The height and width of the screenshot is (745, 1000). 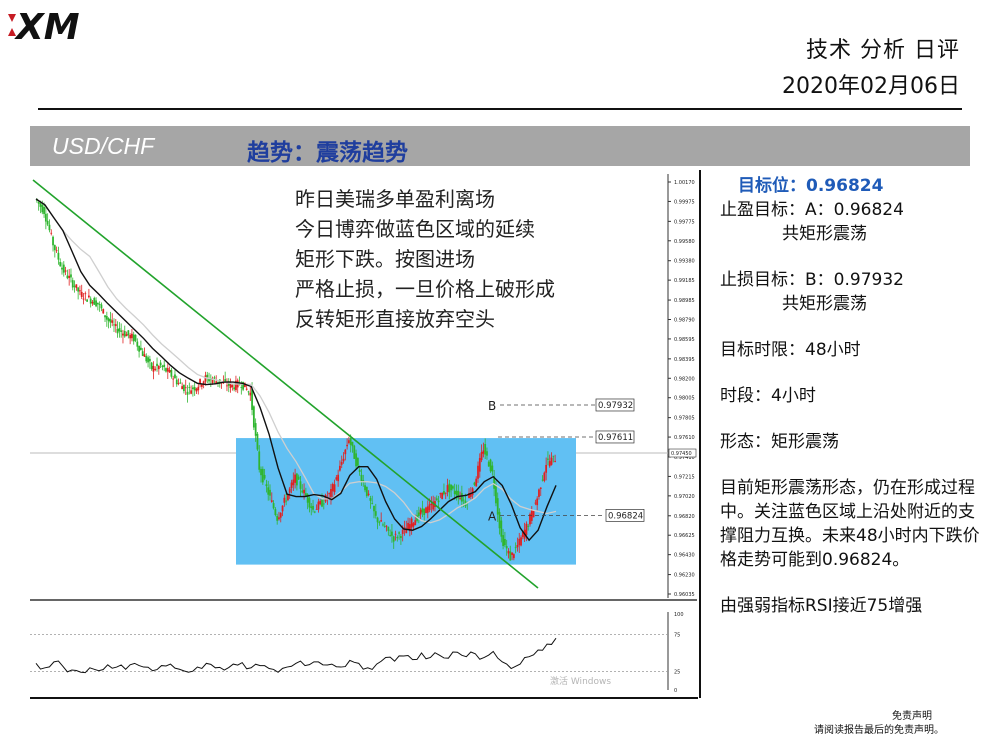 I want to click on symbol-band, so click(x=500, y=146).